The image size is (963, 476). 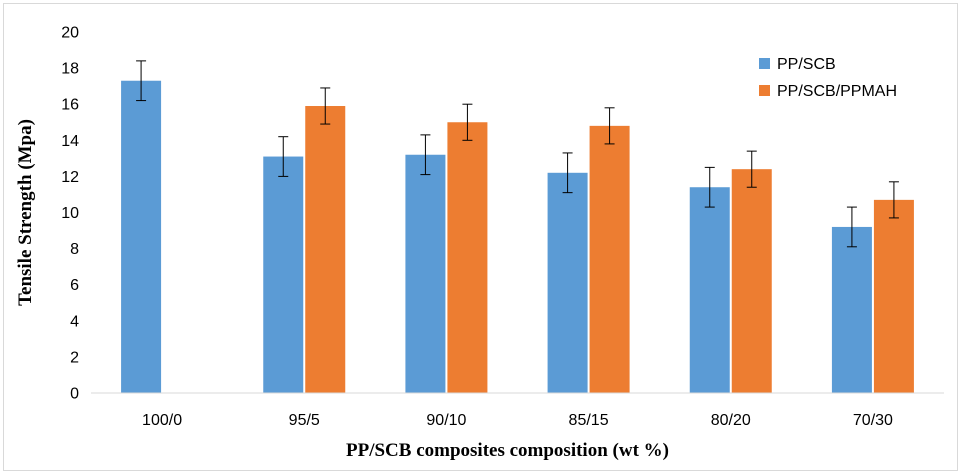 What do you see at coordinates (837, 91) in the screenshot?
I see `legend-label: PP/SCB/PPMAH` at bounding box center [837, 91].